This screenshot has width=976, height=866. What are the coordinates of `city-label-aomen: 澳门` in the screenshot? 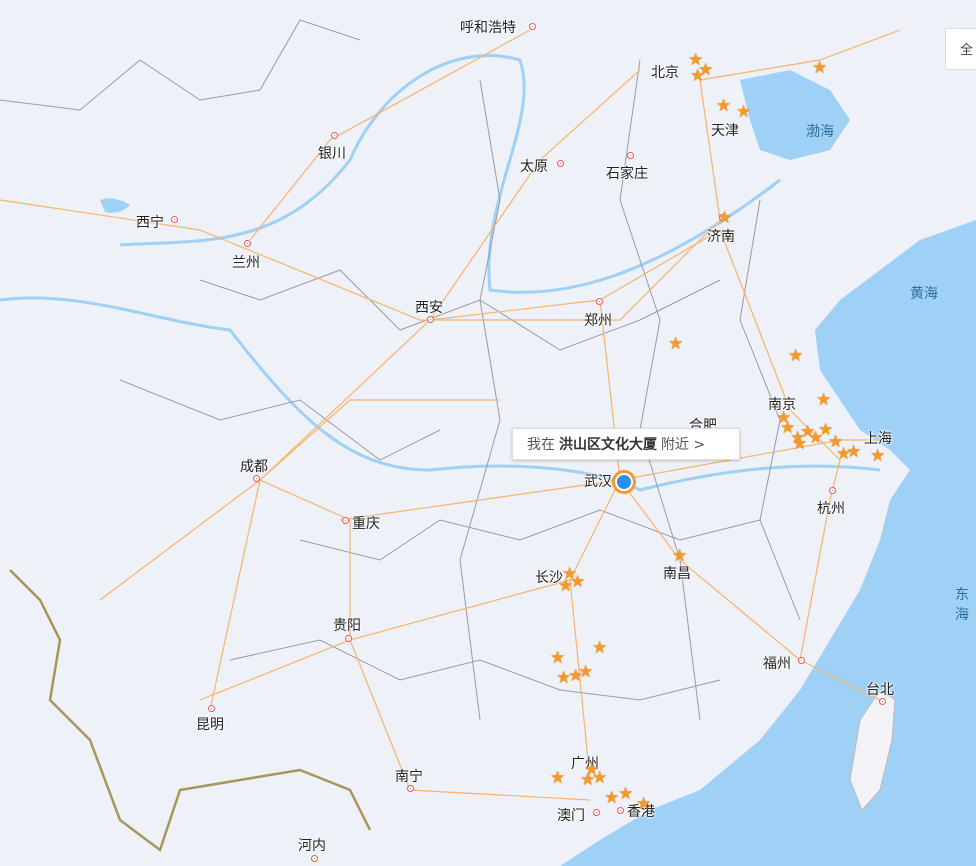 It's located at (571, 816).